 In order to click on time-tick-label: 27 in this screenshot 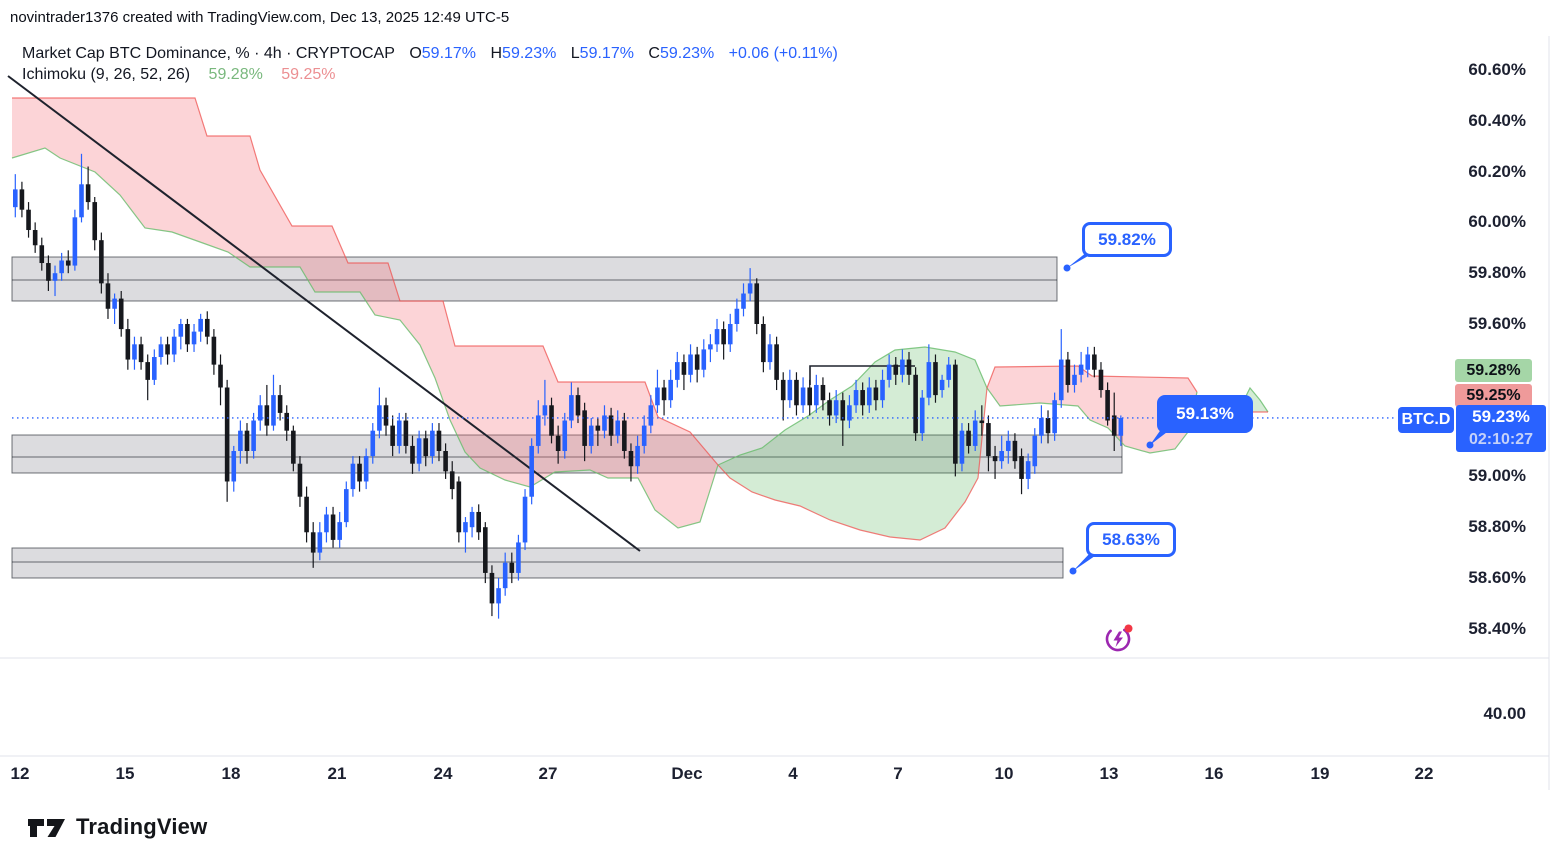, I will do `click(548, 773)`.